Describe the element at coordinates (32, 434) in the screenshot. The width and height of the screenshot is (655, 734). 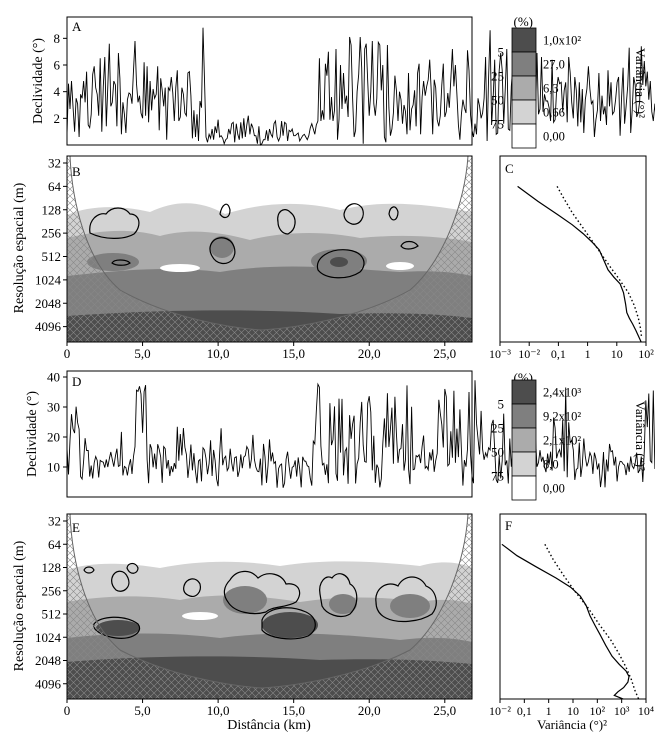
I see `panel-d-ylabel: Declividade (°)` at that location.